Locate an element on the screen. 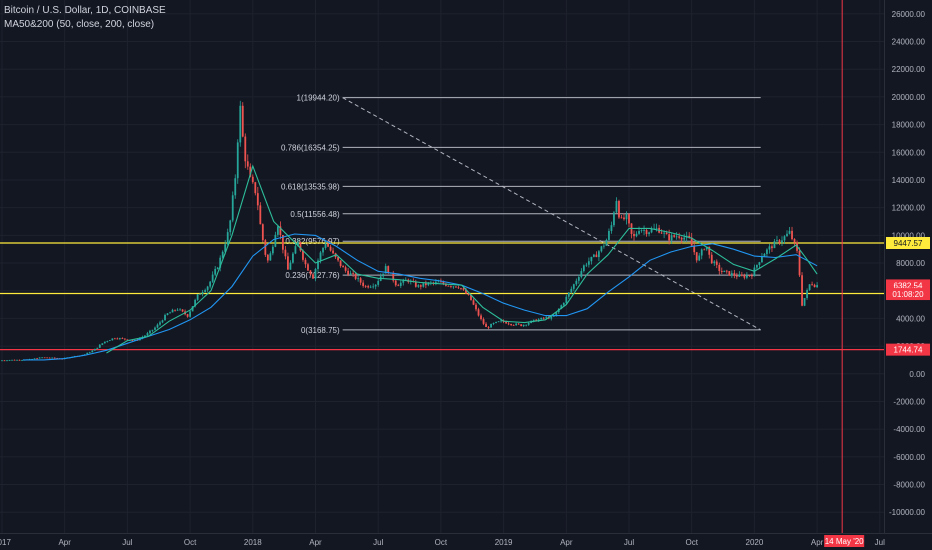 Image resolution: width=932 pixels, height=550 pixels. symbol-title: Bitcoin / U.S. Dollar, 1D, COINBASE is located at coordinates (85, 10).